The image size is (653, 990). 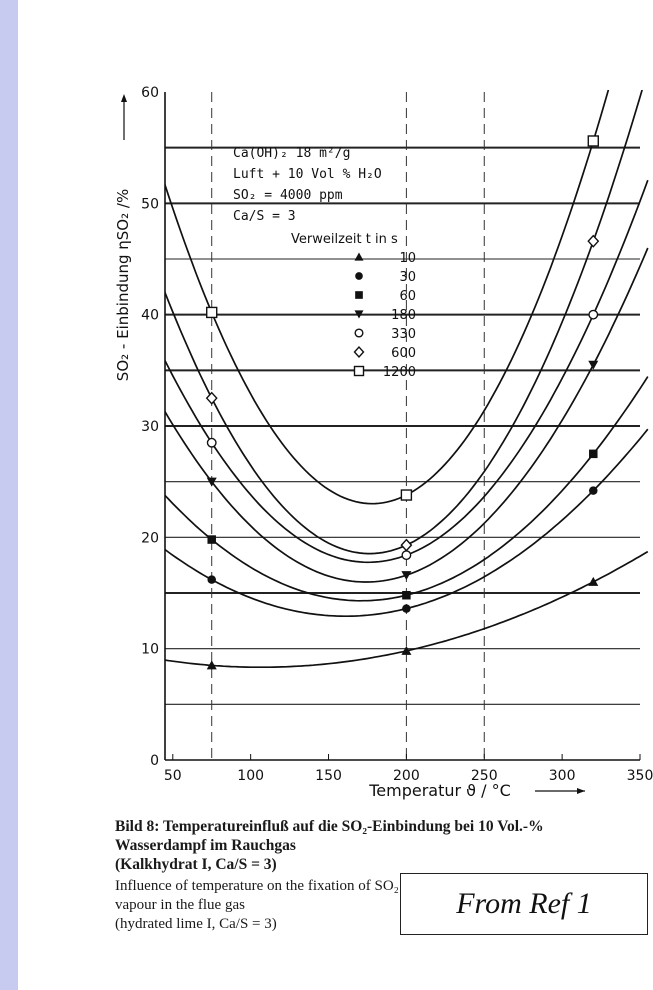 What do you see at coordinates (180, 905) in the screenshot?
I see `caption-en-line2: vapour in the flue gas` at bounding box center [180, 905].